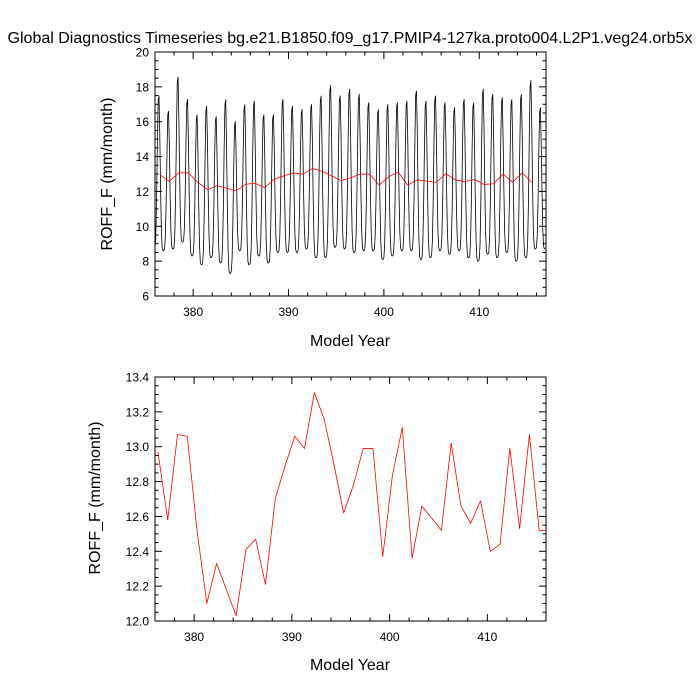 The width and height of the screenshot is (700, 700). Describe the element at coordinates (95, 498) in the screenshot. I see `y-axis-label-bottom: ROFF_F (mm/month)` at that location.